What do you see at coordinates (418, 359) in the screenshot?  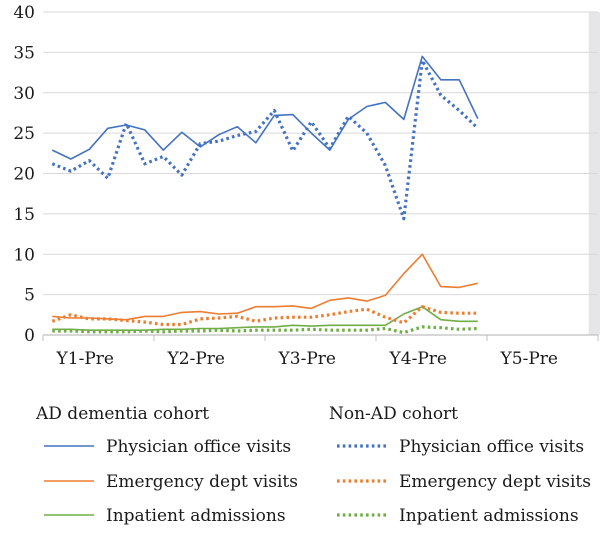 I see `x-tick-label: Y4-Pre` at bounding box center [418, 359].